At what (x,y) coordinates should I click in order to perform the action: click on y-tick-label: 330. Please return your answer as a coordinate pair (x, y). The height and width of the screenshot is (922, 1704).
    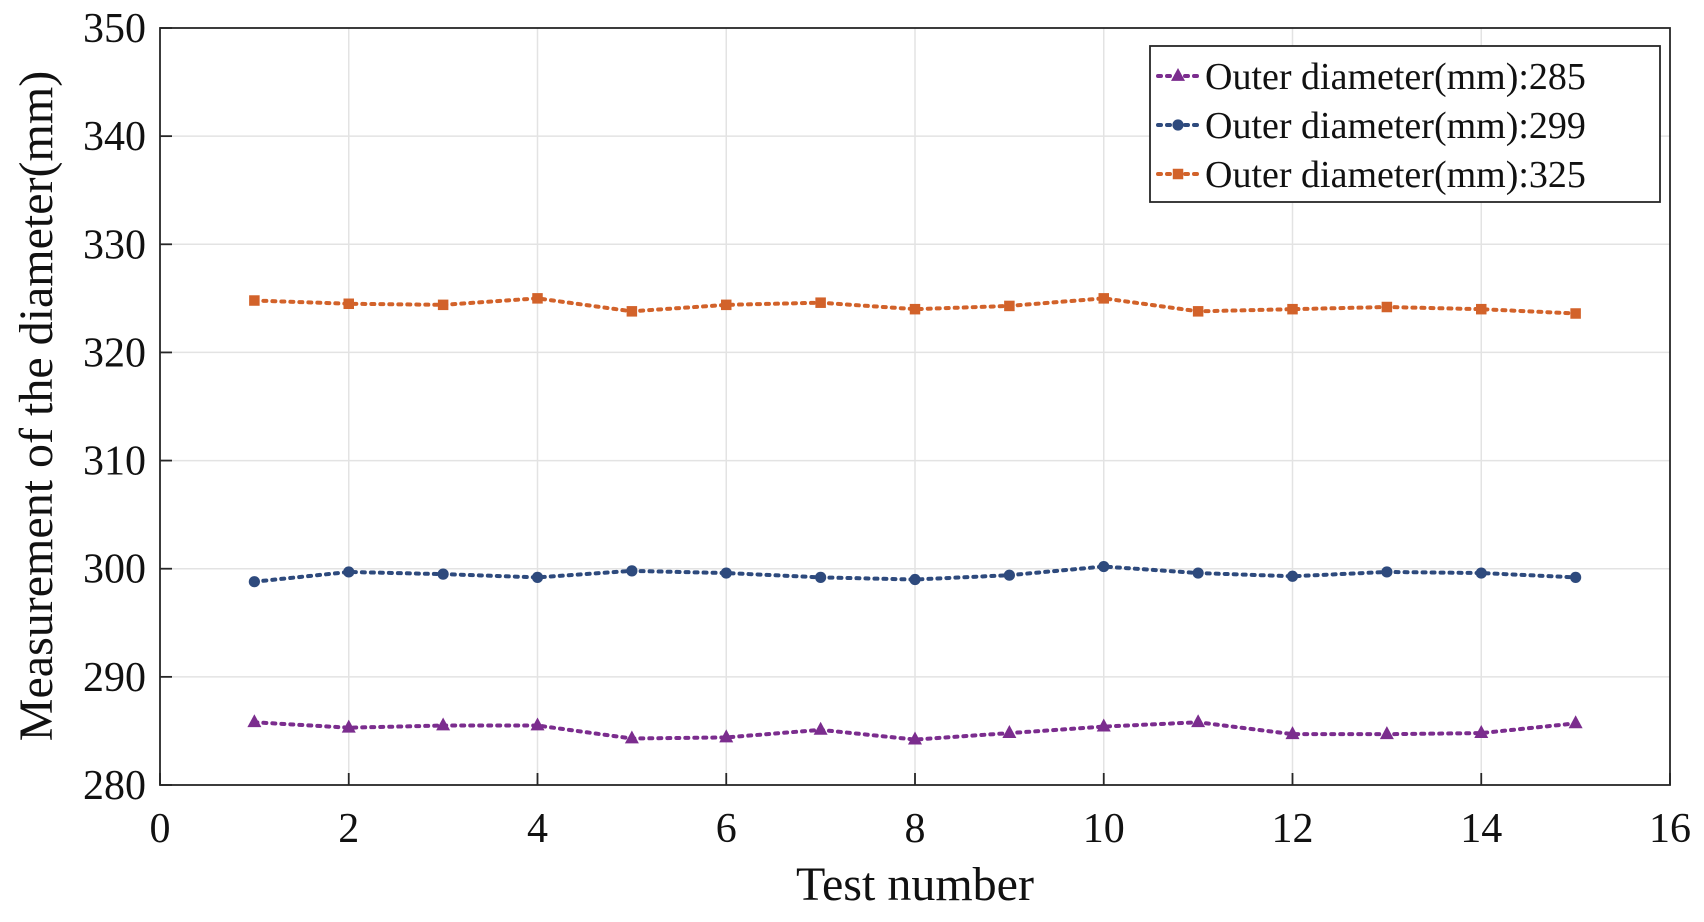
    Looking at the image, I should click on (114, 245).